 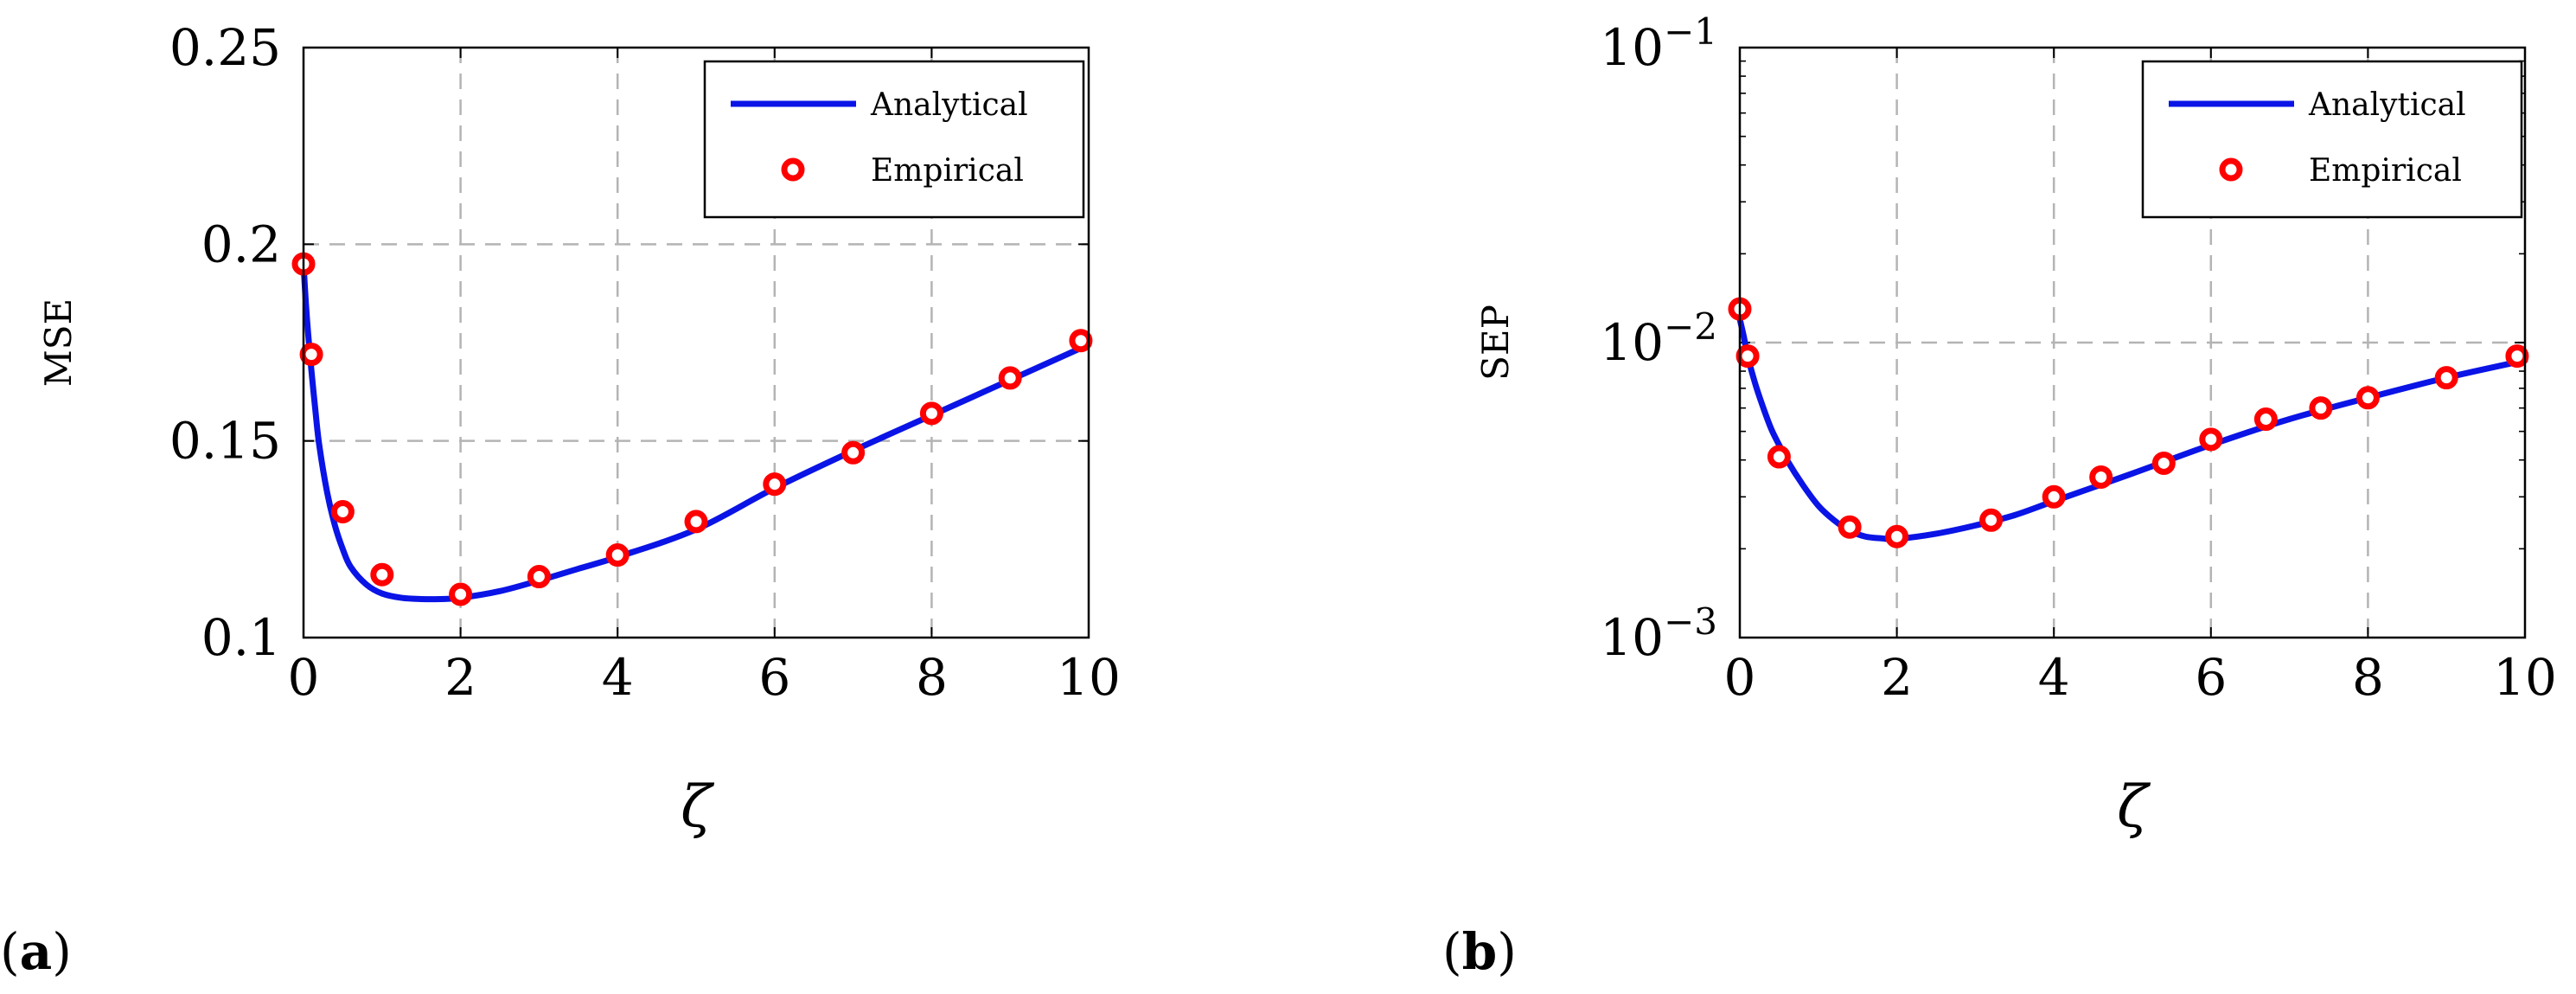 I want to click on y-axis-label: MSE, so click(x=58, y=342).